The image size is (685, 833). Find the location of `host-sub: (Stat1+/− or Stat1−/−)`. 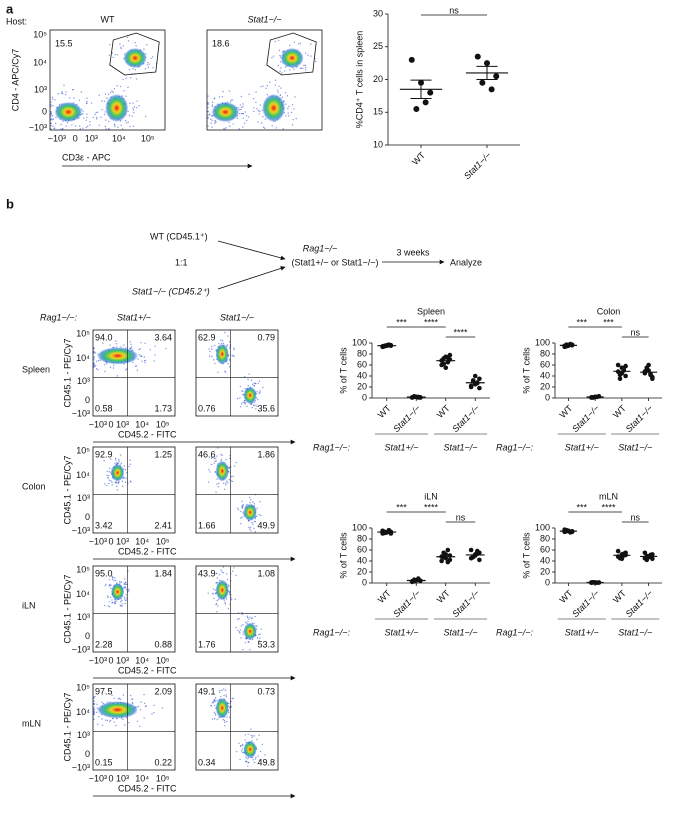

host-sub: (Stat1+/− or Stat1−/−) is located at coordinates (334, 262).